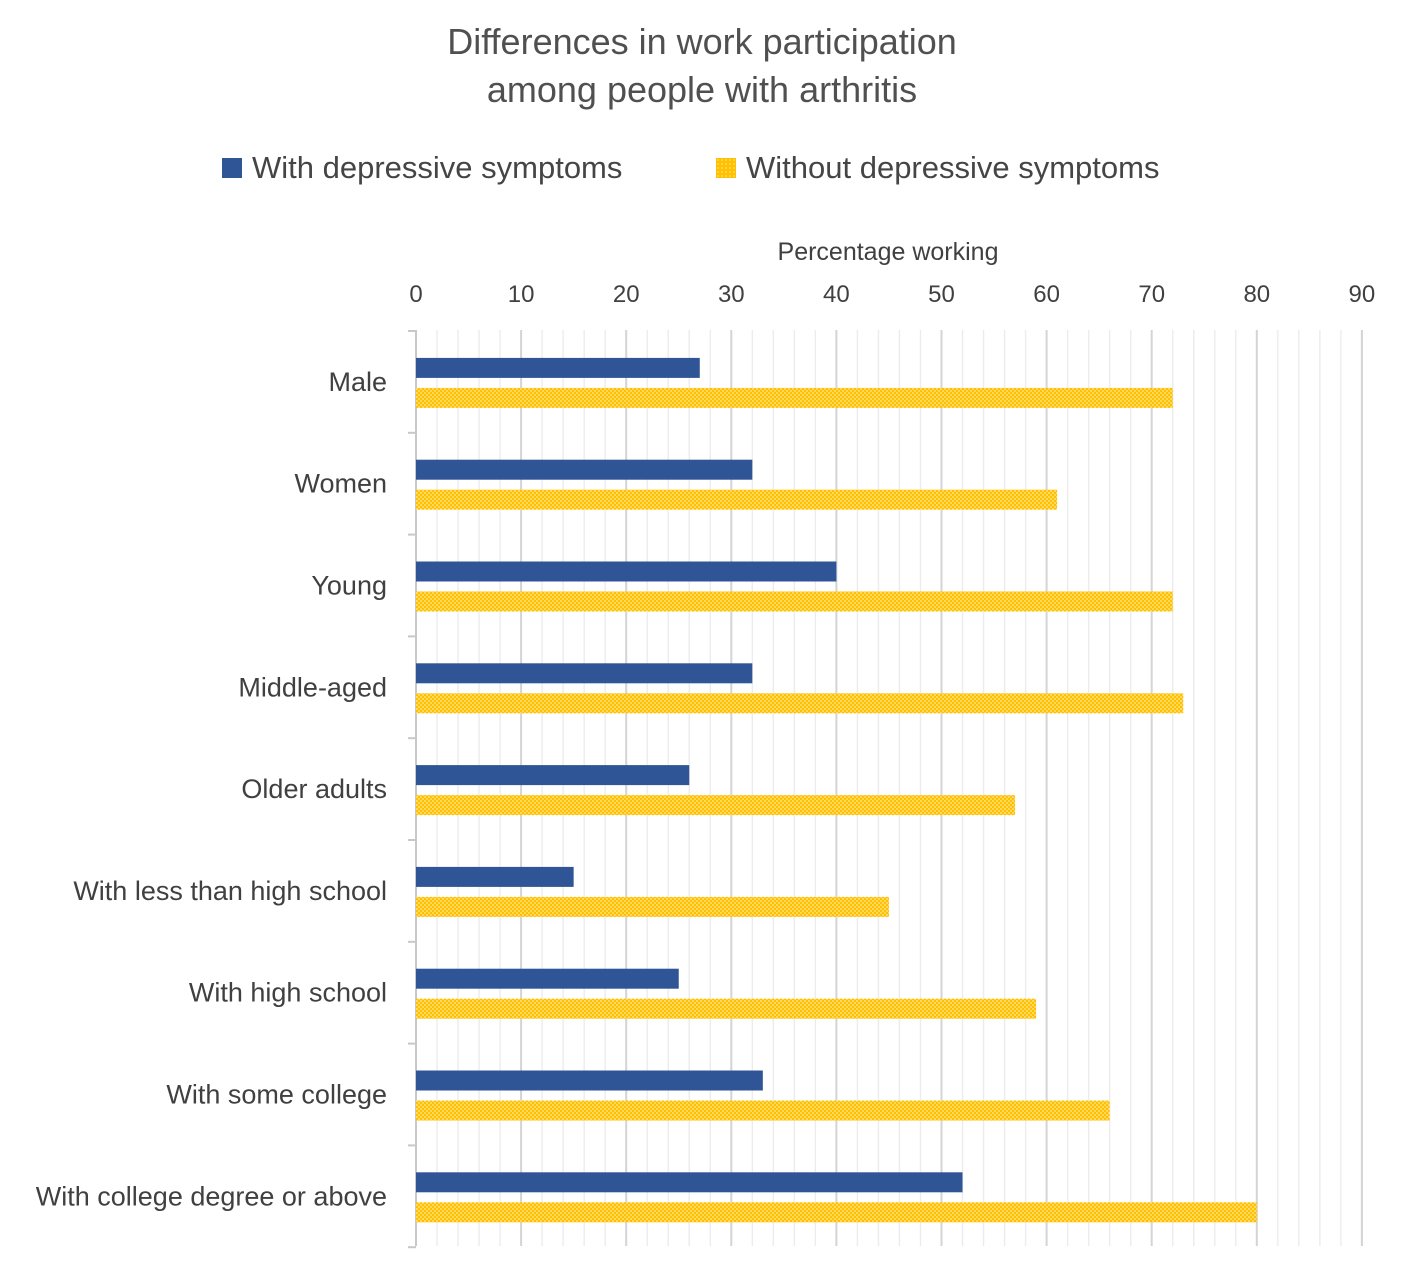 The image size is (1404, 1270). Describe the element at coordinates (953, 167) in the screenshot. I see `legend-label-without-depressive: Without depressive symptoms` at that location.